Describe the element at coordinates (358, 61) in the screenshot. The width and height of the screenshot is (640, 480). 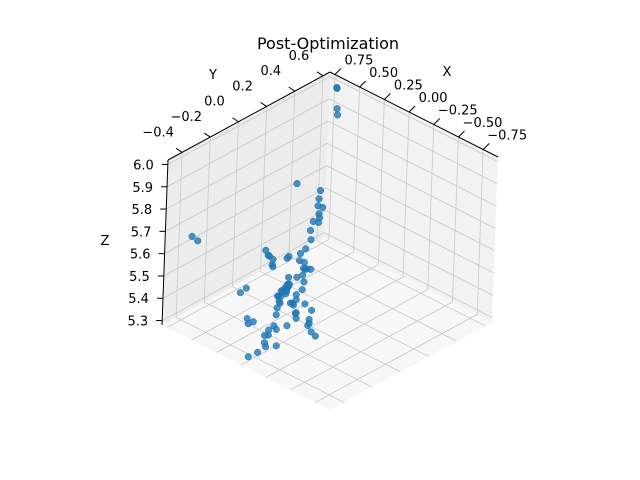
I see `x-tick-label: 0.75` at that location.